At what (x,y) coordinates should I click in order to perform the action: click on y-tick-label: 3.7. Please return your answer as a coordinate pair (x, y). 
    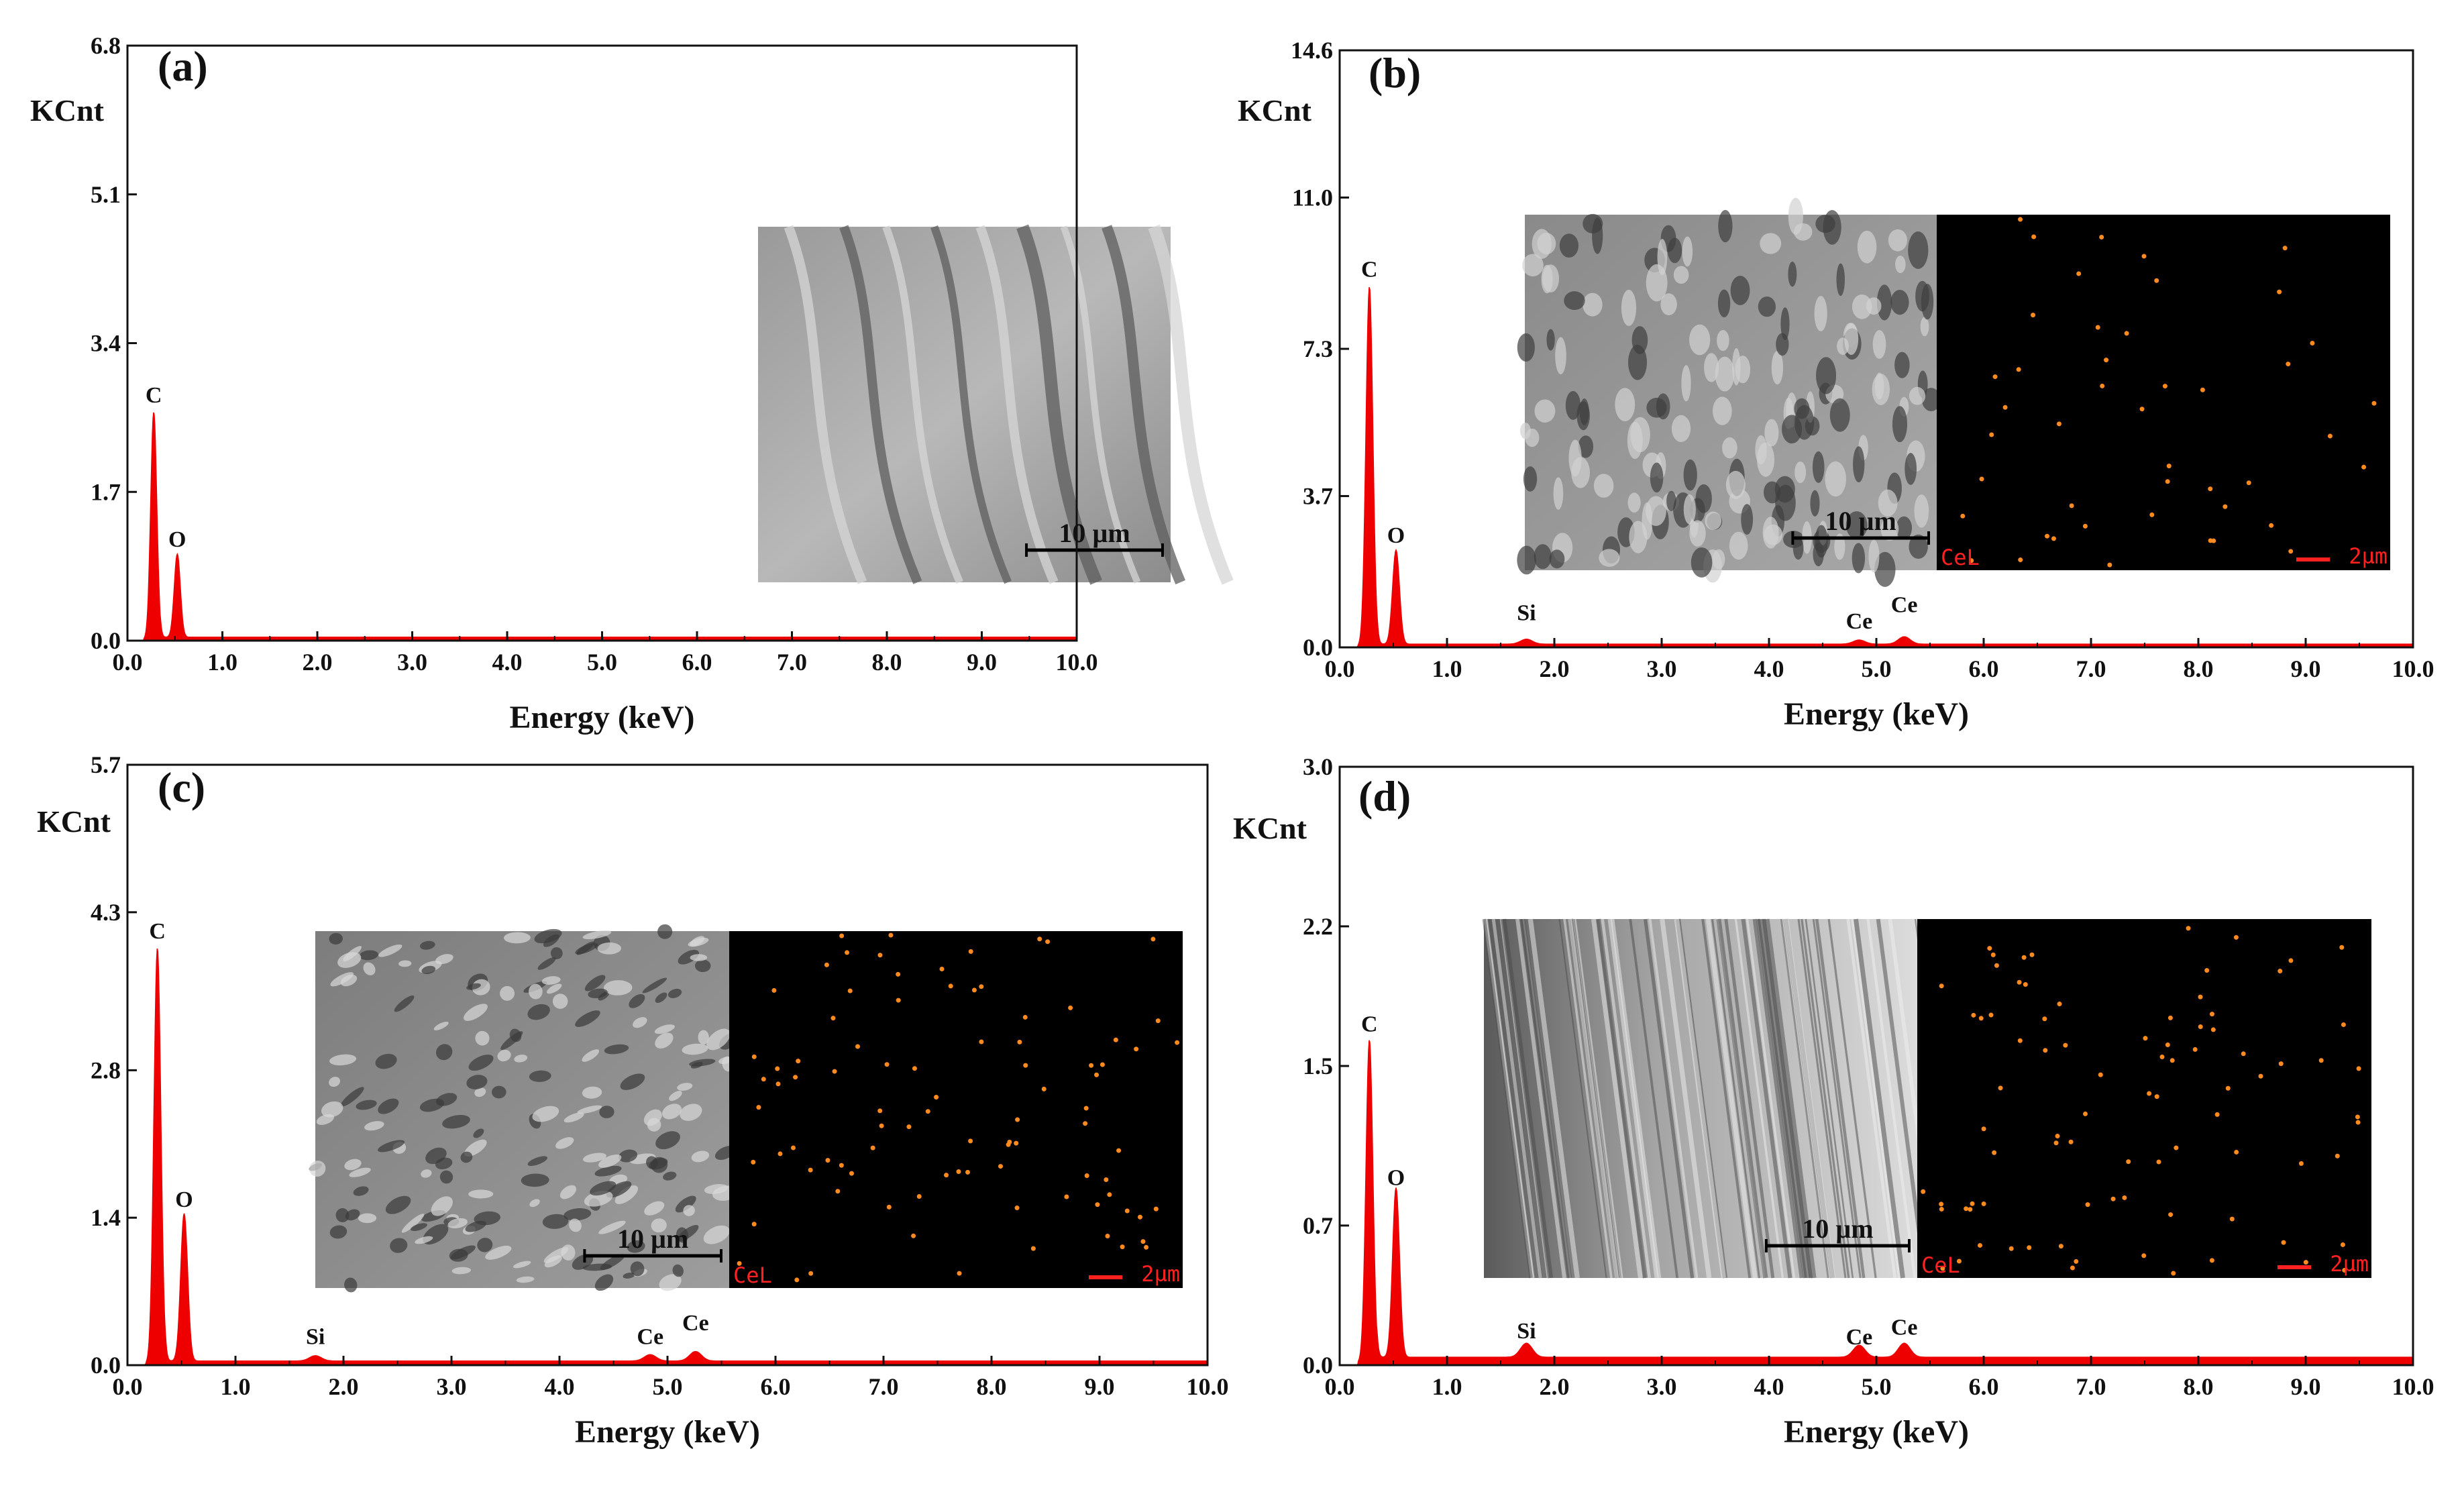
    Looking at the image, I should click on (1318, 496).